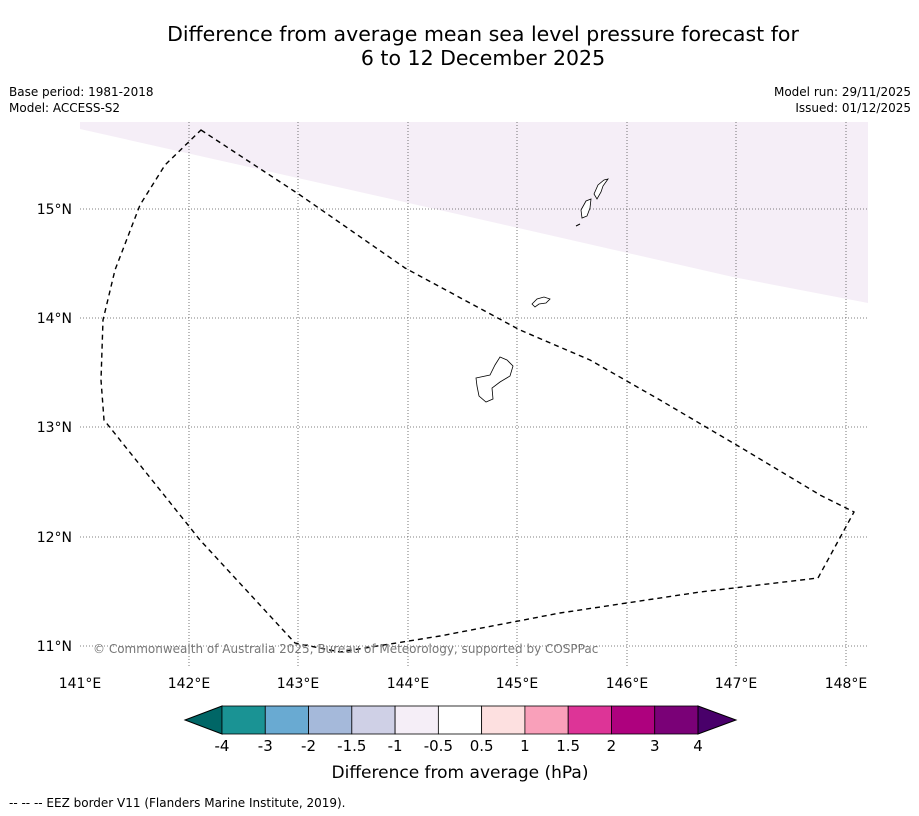  What do you see at coordinates (586, 208) in the screenshot?
I see `island-tinian` at bounding box center [586, 208].